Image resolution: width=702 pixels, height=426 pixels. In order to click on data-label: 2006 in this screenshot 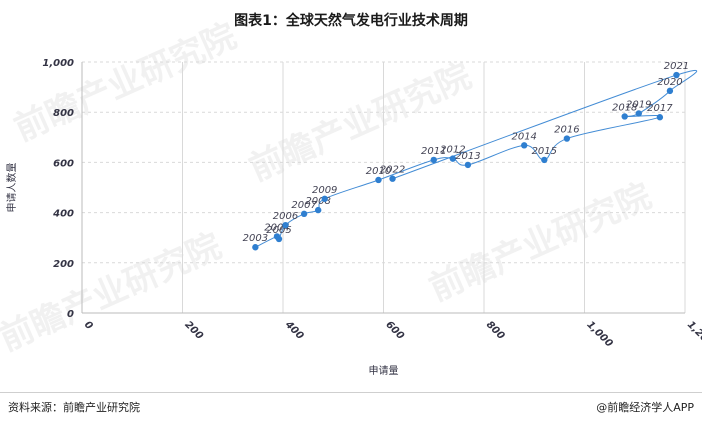, I will do `click(285, 216)`.